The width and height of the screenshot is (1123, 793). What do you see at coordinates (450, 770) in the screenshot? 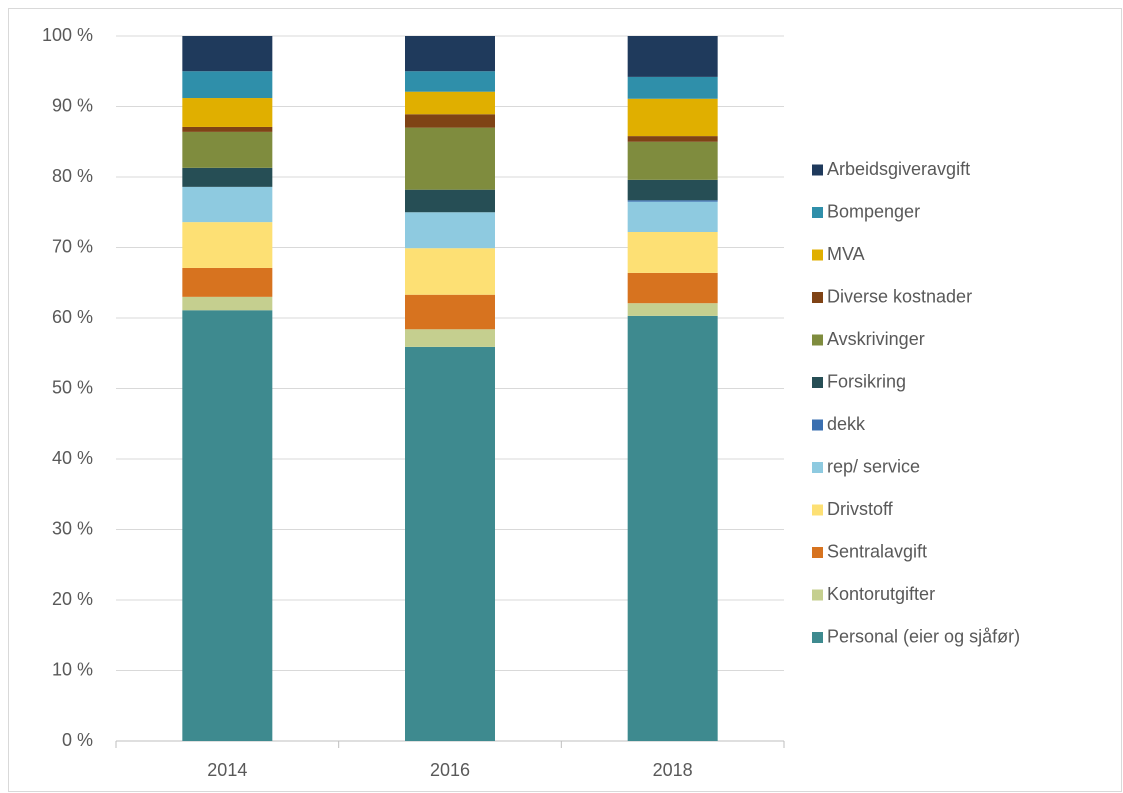
I see `x-tick-label: 2016` at bounding box center [450, 770].